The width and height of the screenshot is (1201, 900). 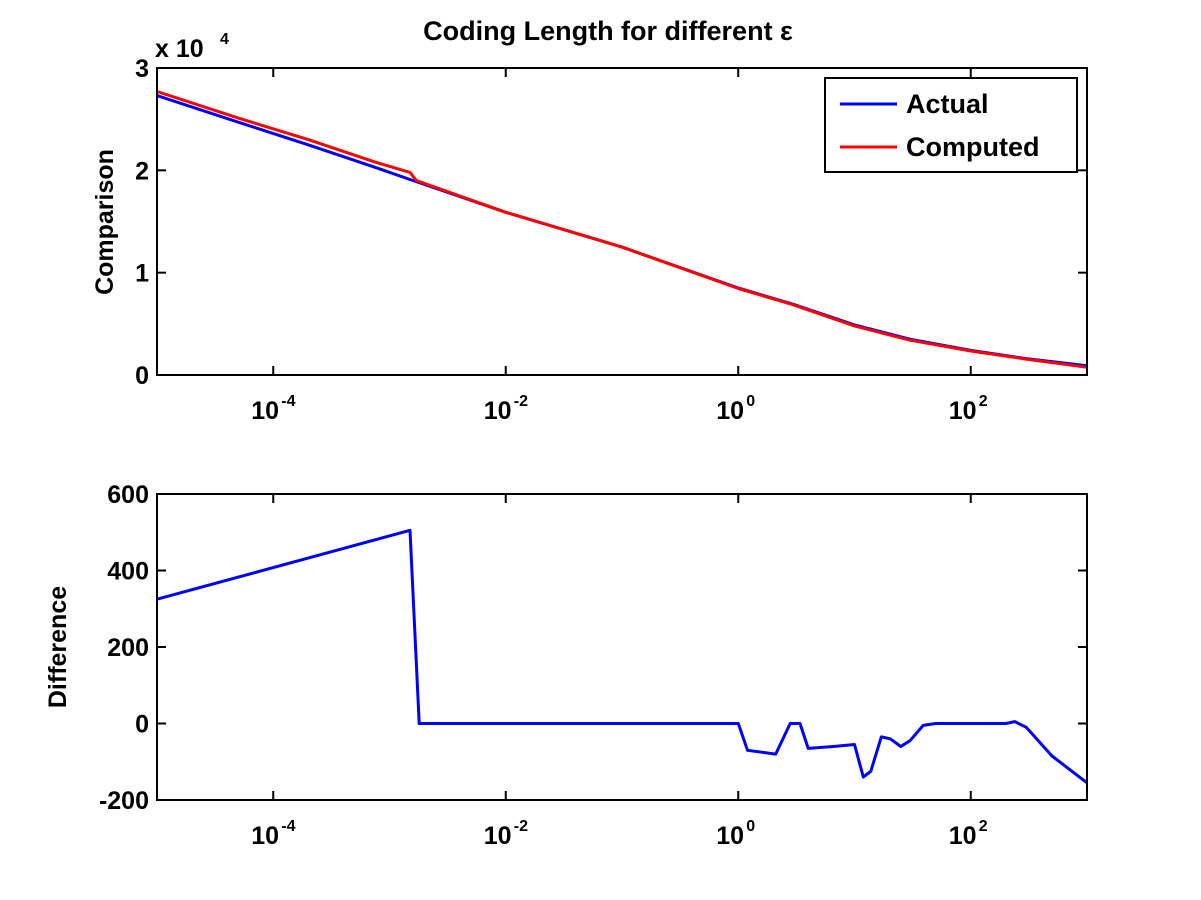 I want to click on legend: Actual Computed, so click(x=951, y=125).